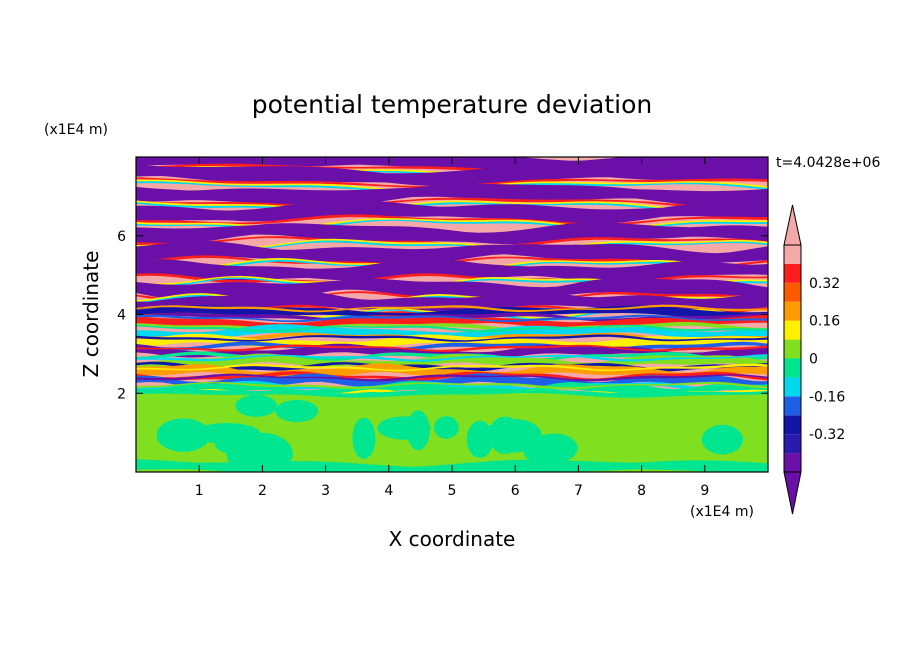 The width and height of the screenshot is (904, 654). I want to click on chart-title: potential temperature deviation, so click(452, 104).